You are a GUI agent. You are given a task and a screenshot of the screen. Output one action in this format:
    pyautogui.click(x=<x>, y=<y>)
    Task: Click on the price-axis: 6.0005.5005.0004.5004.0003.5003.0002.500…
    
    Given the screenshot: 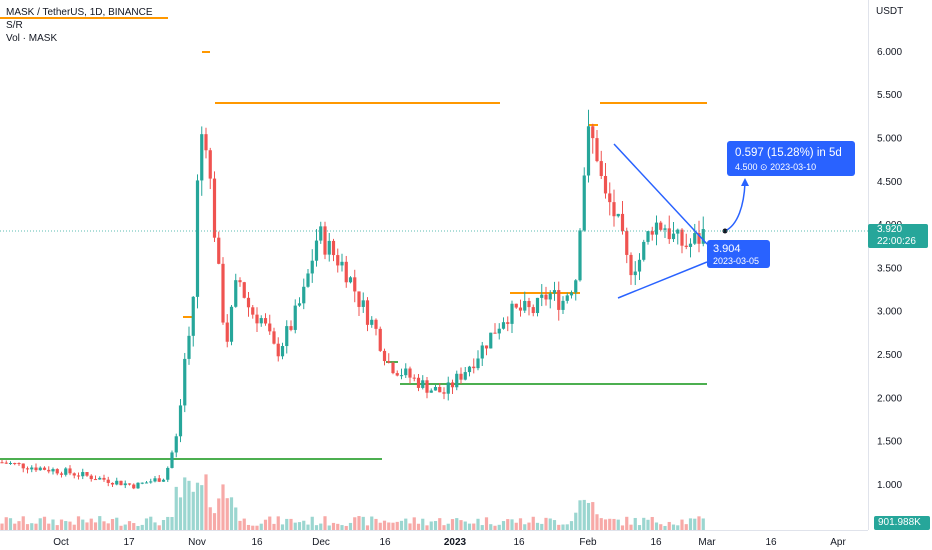 What is the action you would take?
    pyautogui.click(x=885, y=265)
    